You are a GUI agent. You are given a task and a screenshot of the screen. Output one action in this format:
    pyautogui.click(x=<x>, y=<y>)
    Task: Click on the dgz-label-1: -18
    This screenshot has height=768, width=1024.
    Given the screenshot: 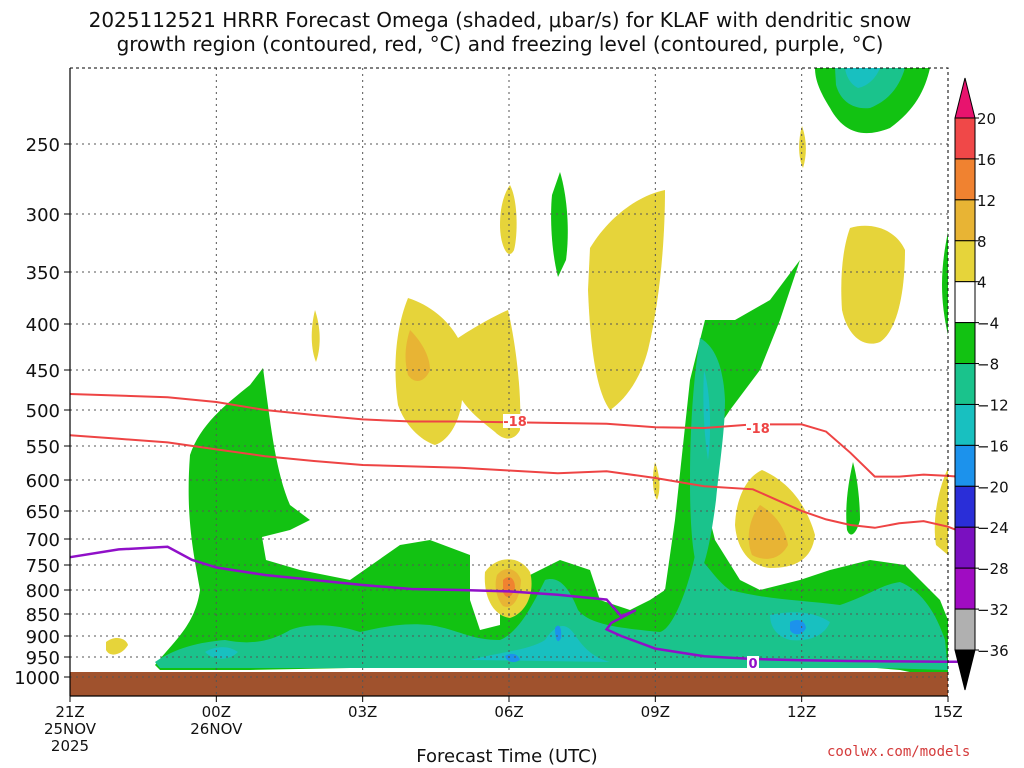 What is the action you would take?
    pyautogui.click(x=515, y=422)
    